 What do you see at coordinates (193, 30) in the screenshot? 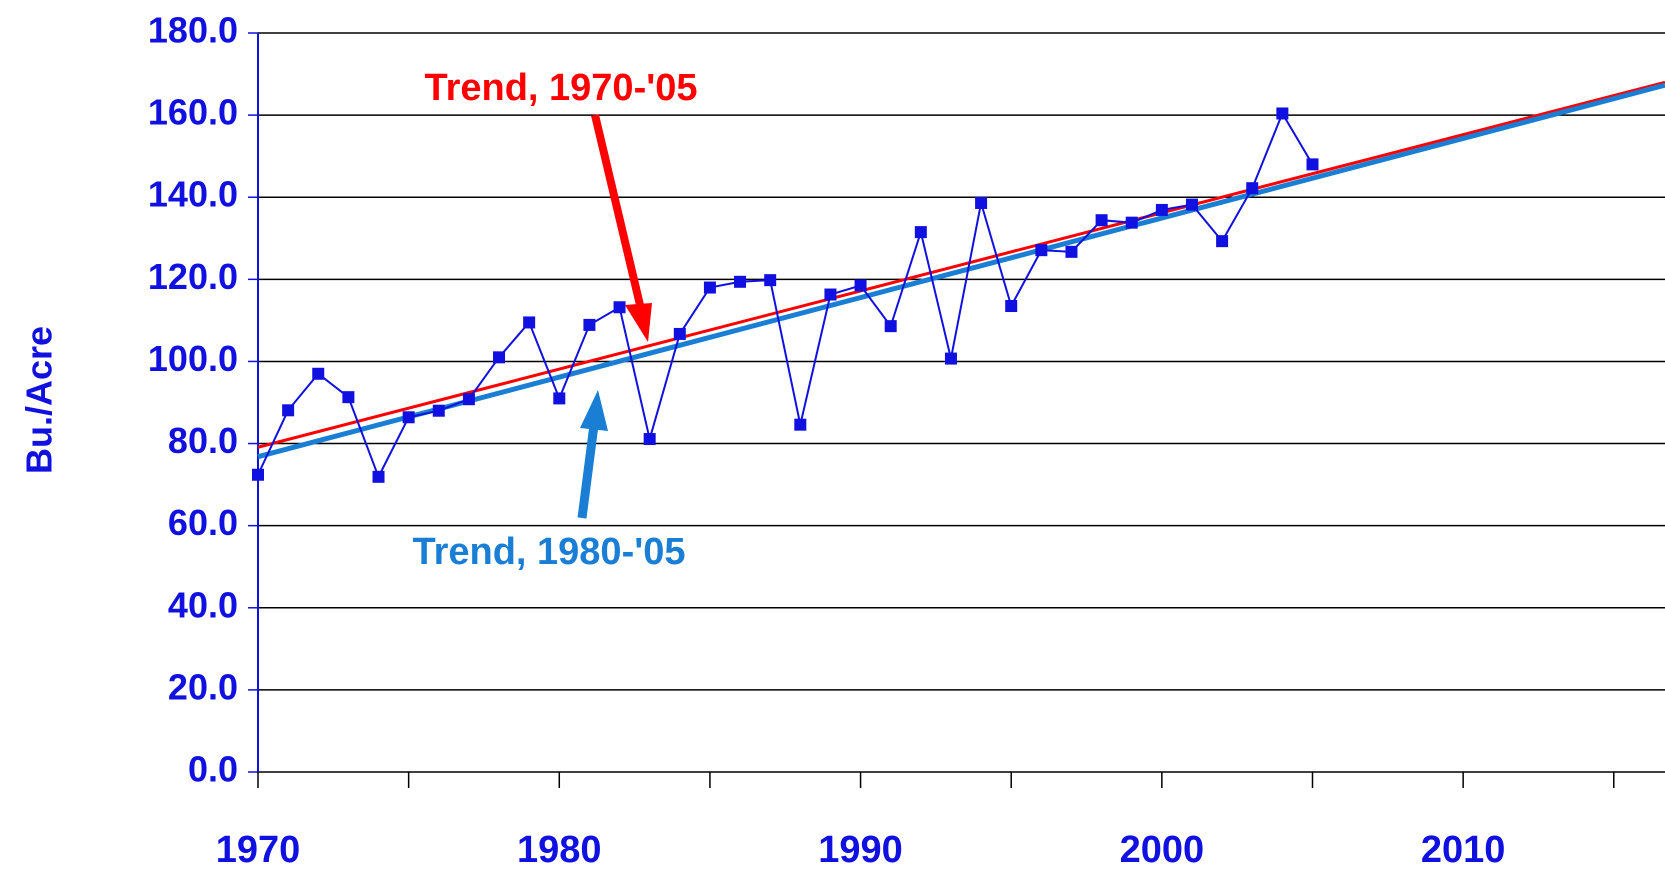
I see `y-tick-label: 180.0` at bounding box center [193, 30].